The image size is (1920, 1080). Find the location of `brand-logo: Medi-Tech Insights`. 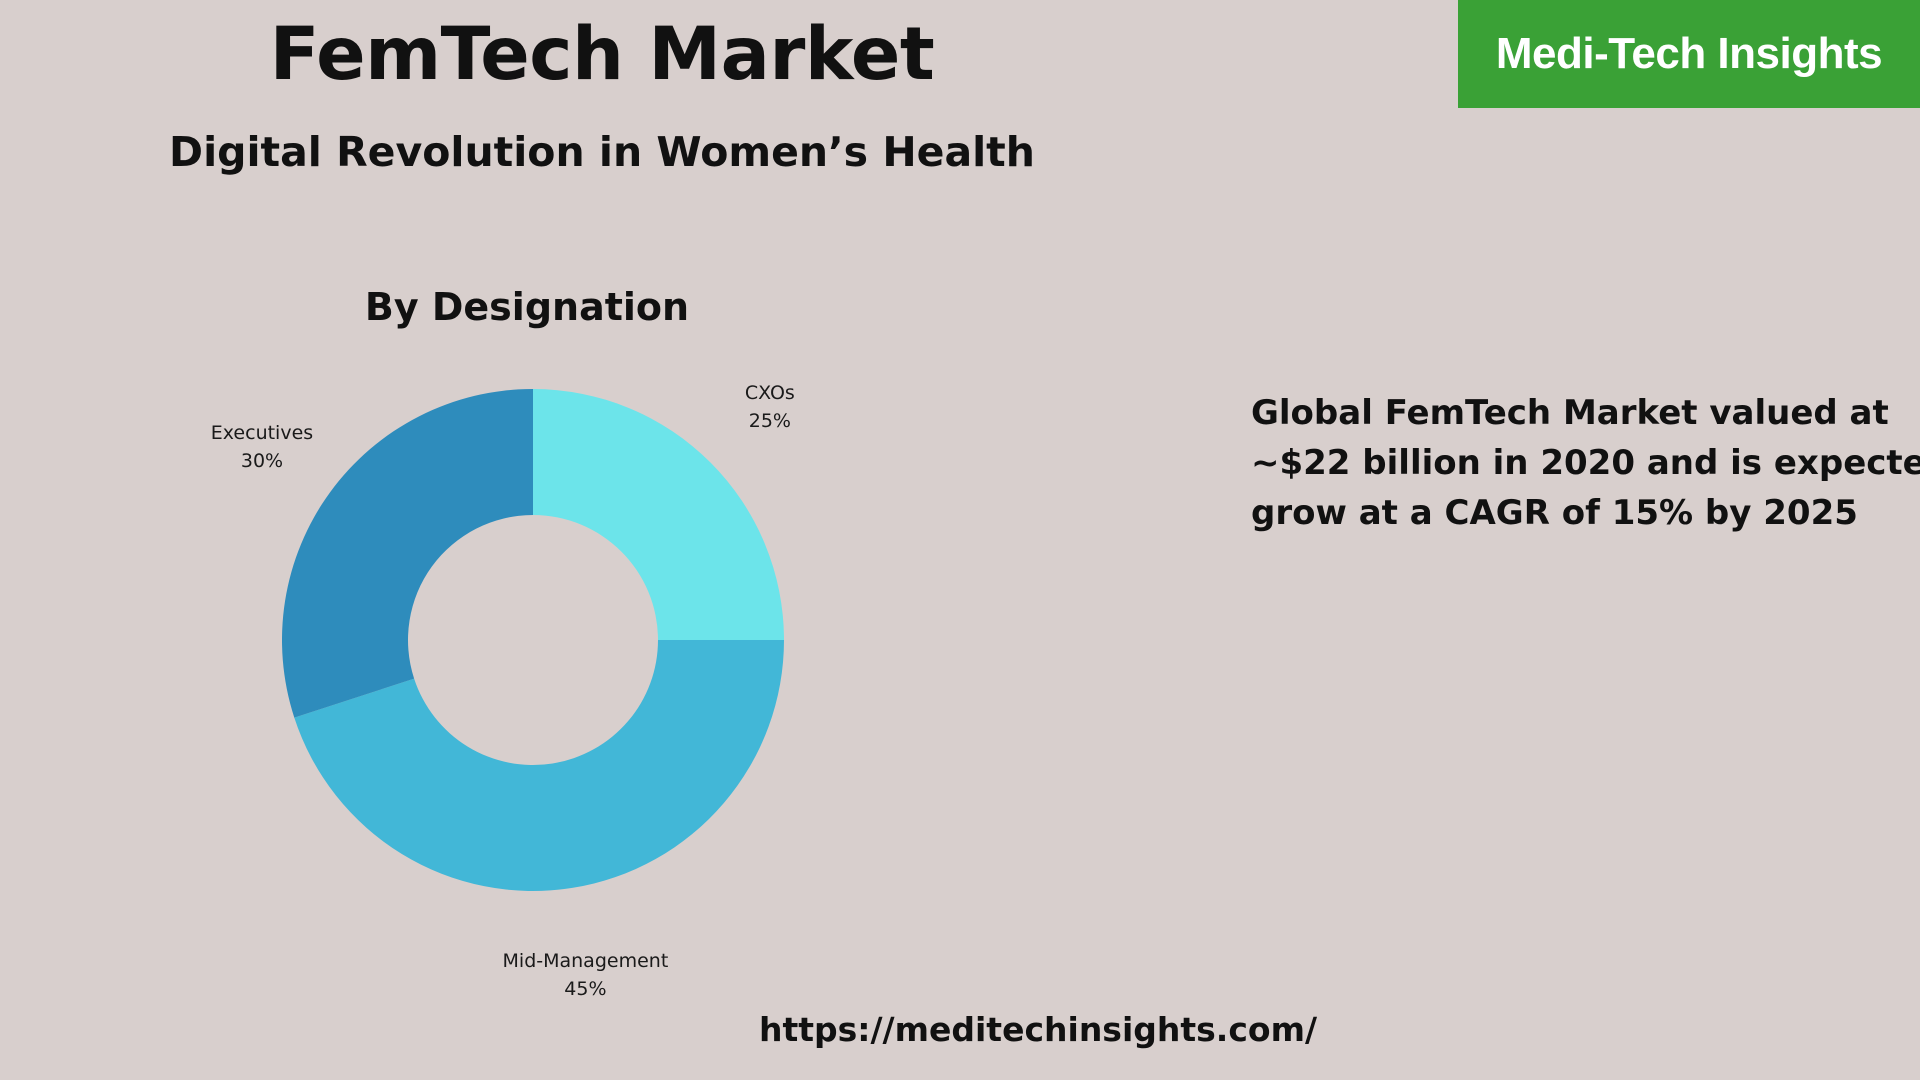

brand-logo: Medi-Tech Insights is located at coordinates (1689, 54).